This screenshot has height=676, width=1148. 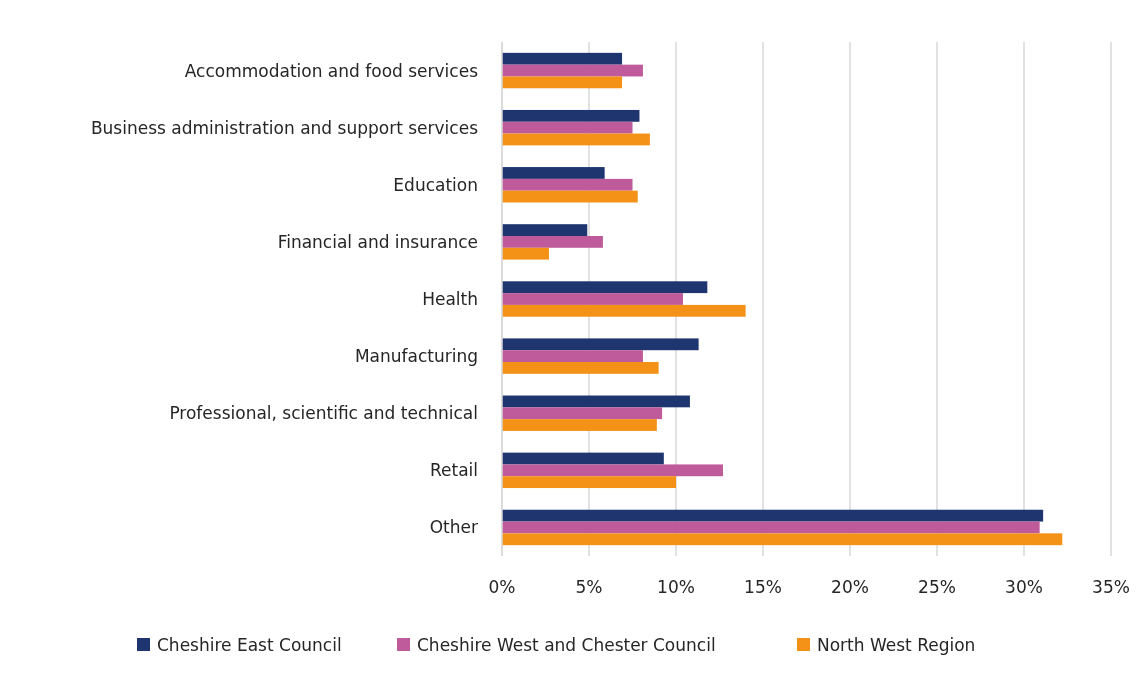 What do you see at coordinates (416, 356) in the screenshot?
I see `y-tick-label: Manufacturing` at bounding box center [416, 356].